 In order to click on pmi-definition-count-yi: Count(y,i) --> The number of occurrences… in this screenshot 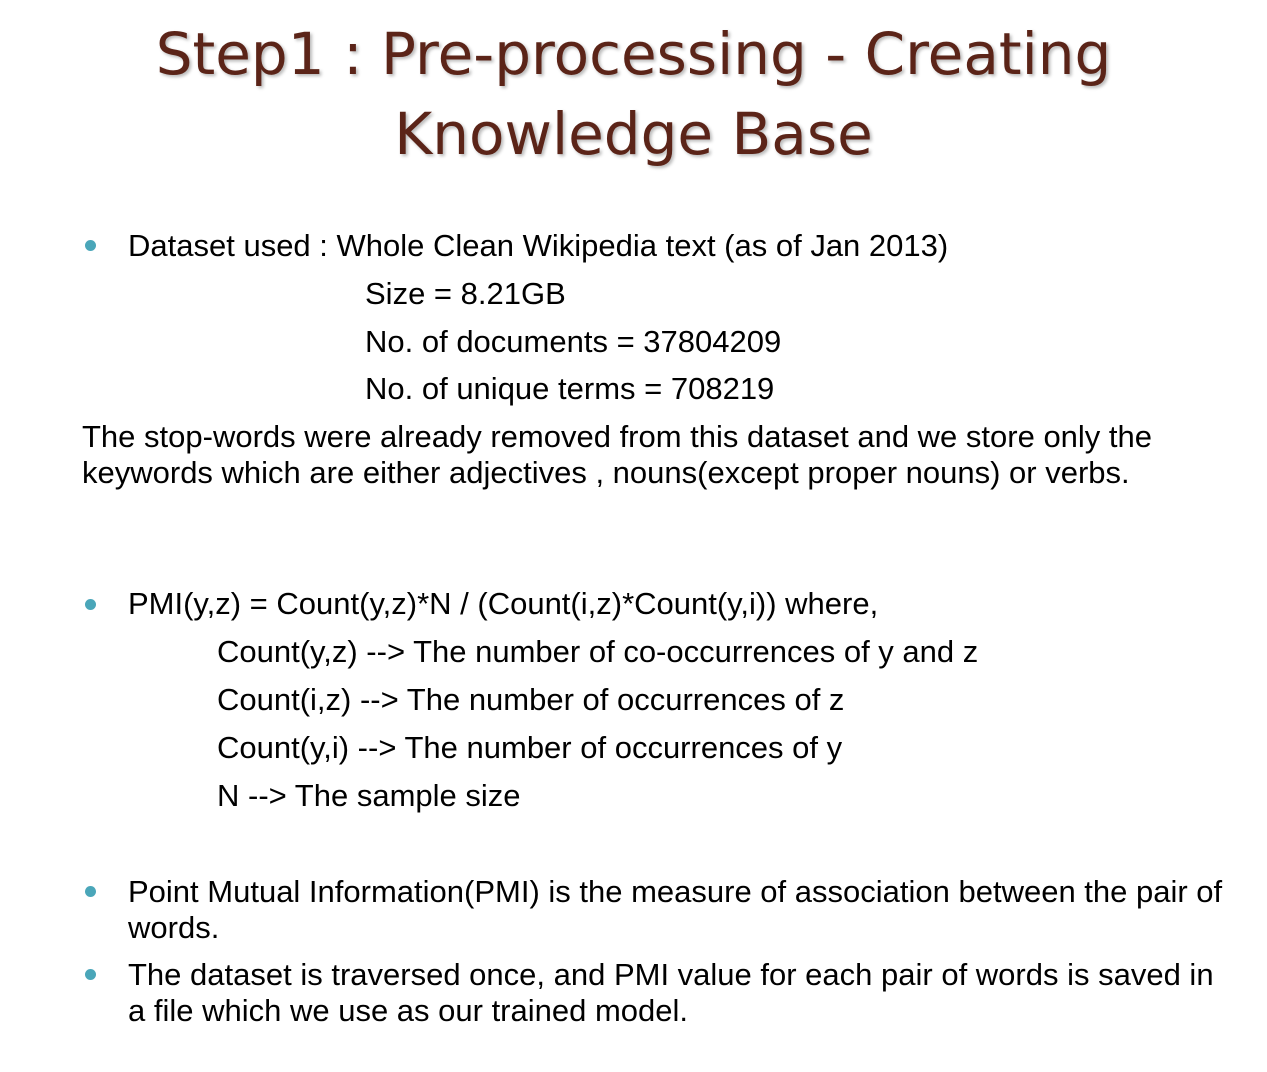, I will do `click(530, 747)`.